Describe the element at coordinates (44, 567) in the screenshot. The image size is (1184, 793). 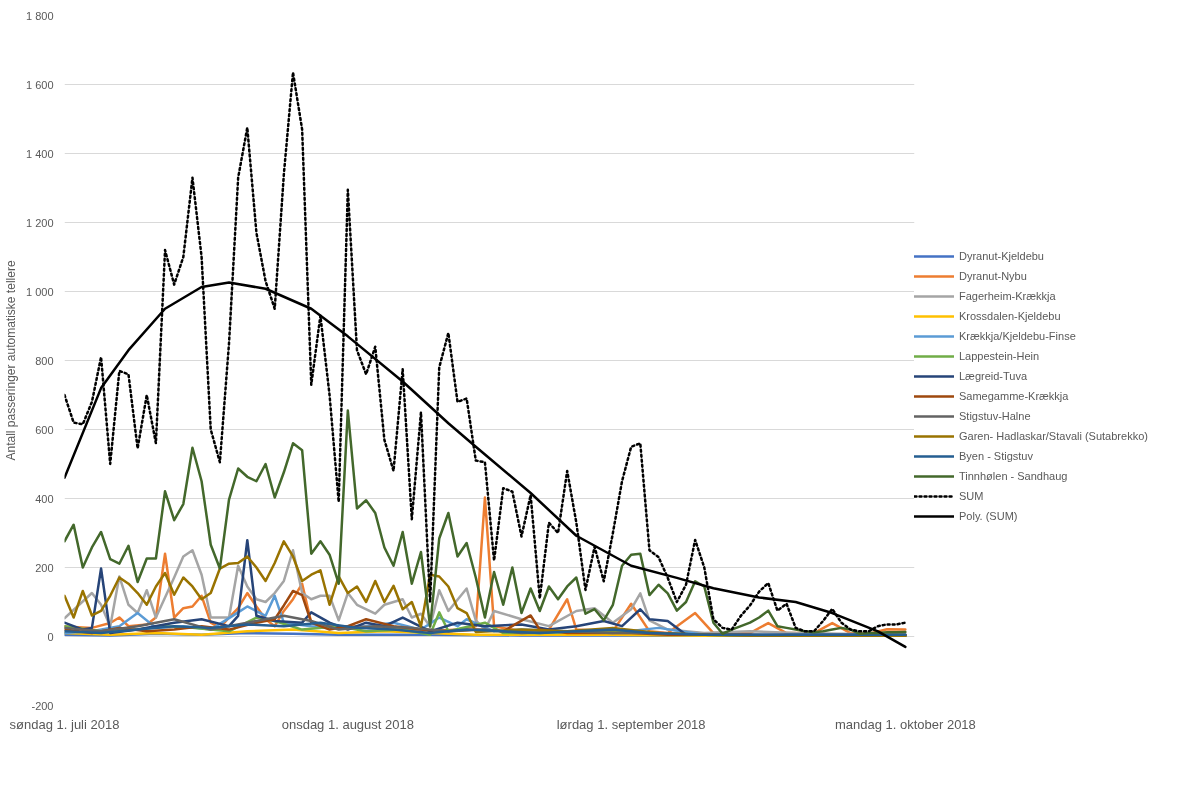
I see `y-tick-label: 200` at that location.